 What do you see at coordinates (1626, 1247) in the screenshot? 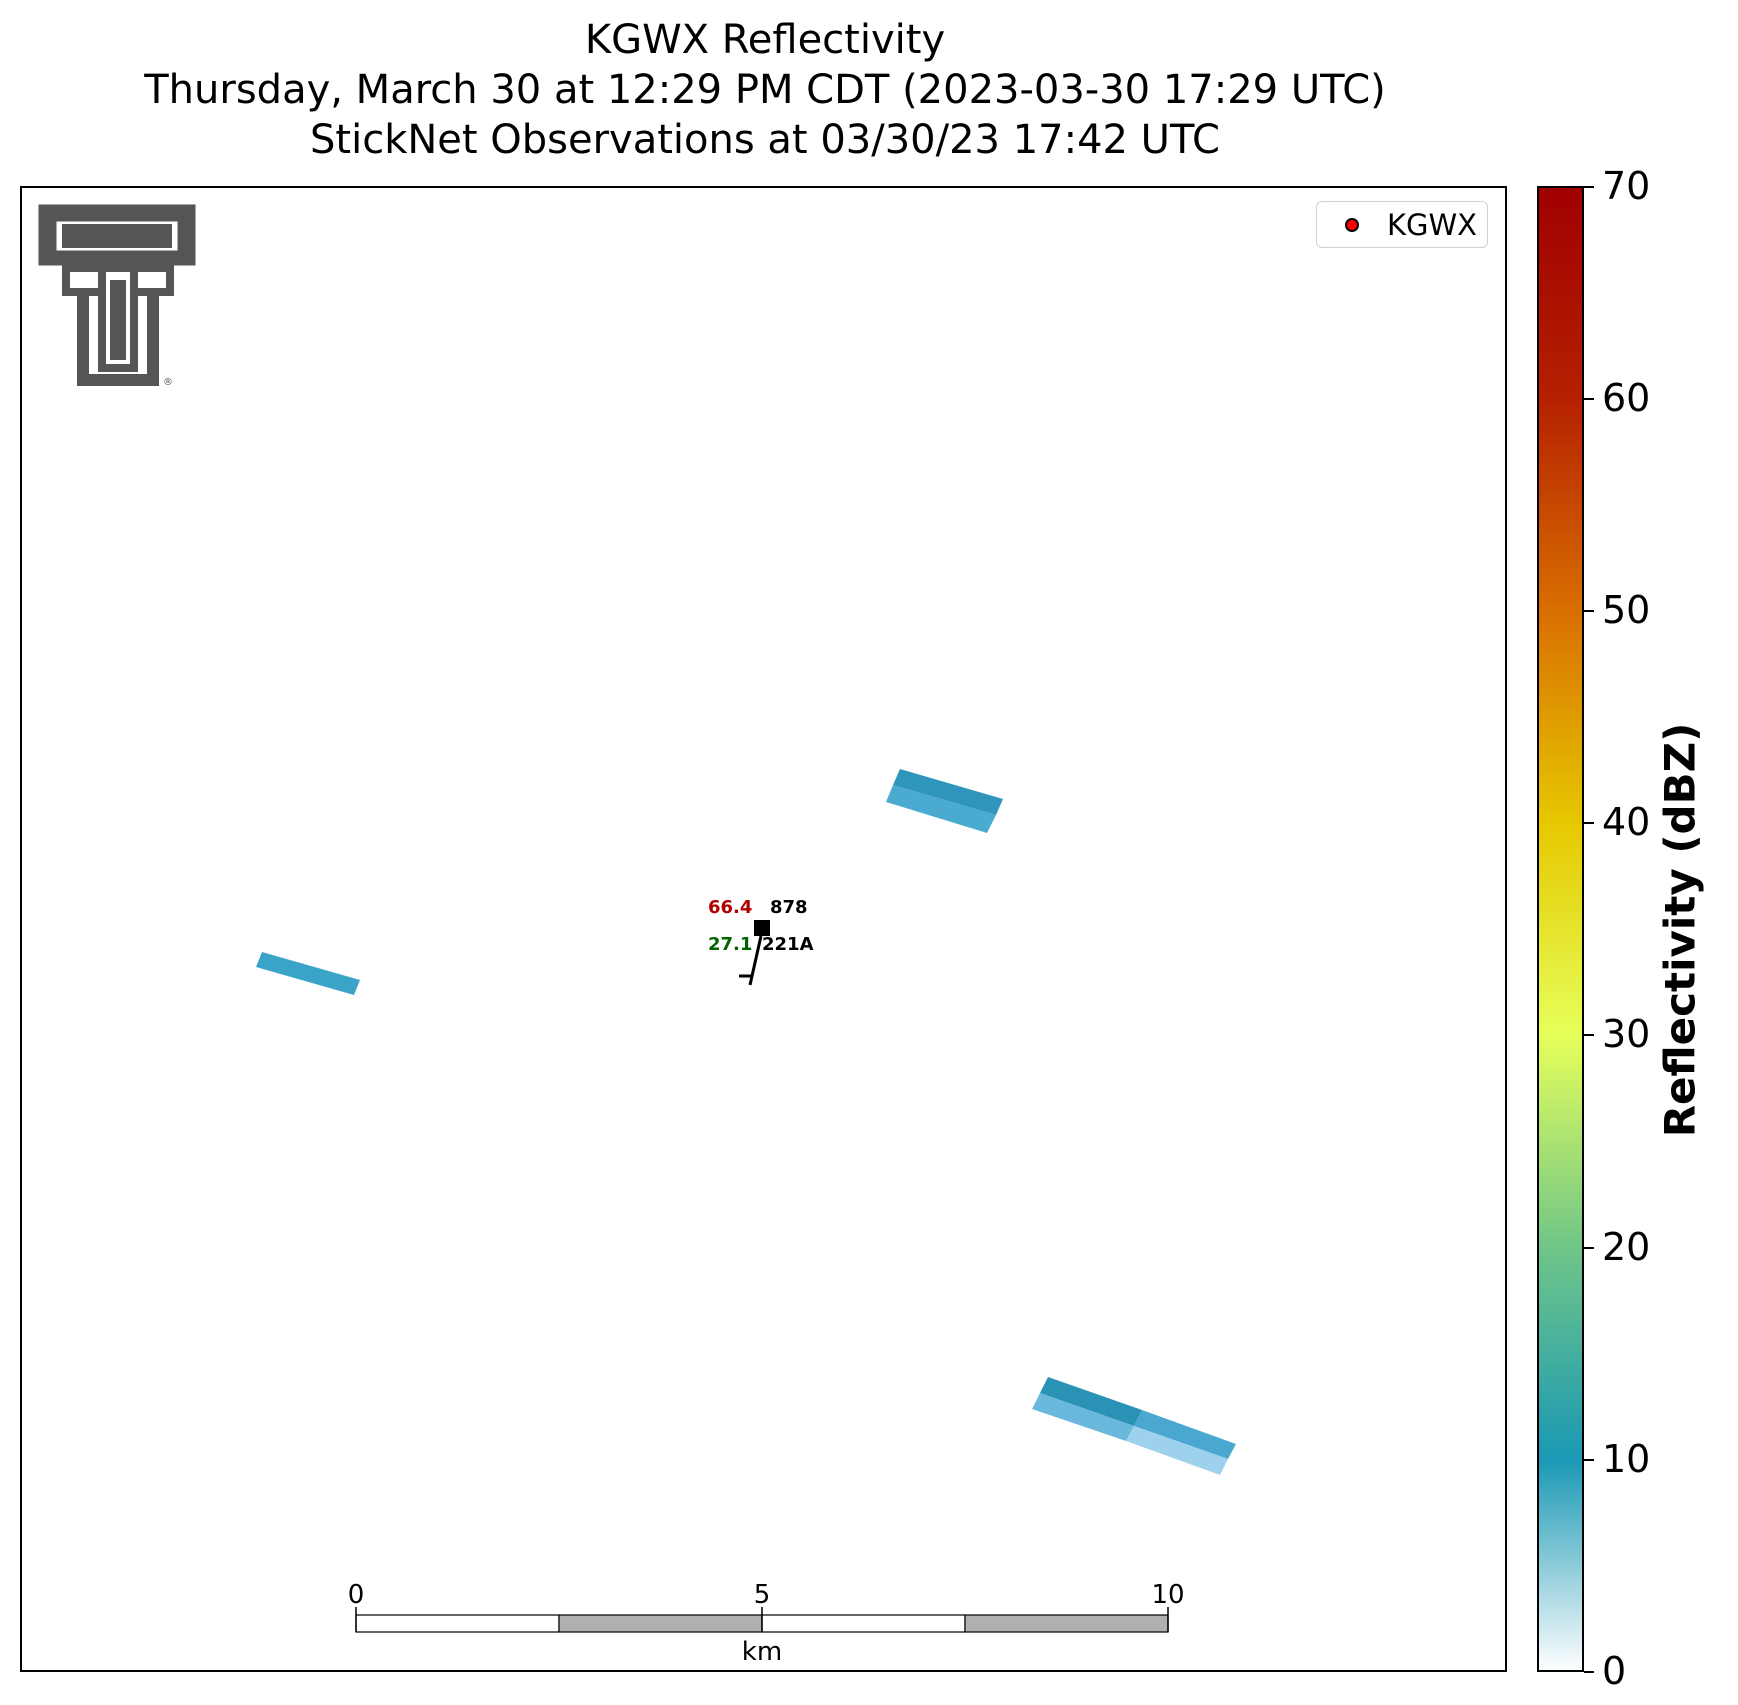
I see `colorbar-label-20: 20` at bounding box center [1626, 1247].